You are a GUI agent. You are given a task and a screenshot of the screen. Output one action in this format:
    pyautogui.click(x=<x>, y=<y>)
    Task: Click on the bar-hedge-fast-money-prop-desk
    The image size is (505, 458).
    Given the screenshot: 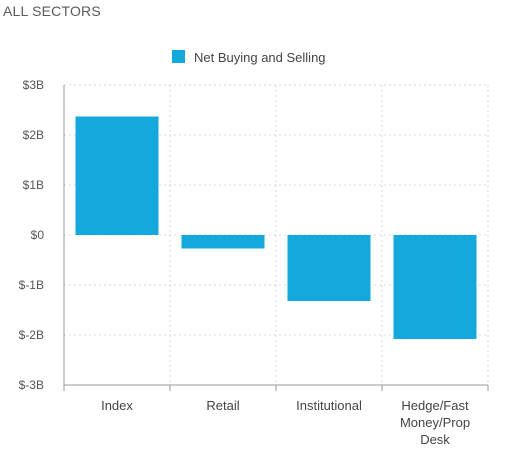 What is the action you would take?
    pyautogui.click(x=435, y=287)
    